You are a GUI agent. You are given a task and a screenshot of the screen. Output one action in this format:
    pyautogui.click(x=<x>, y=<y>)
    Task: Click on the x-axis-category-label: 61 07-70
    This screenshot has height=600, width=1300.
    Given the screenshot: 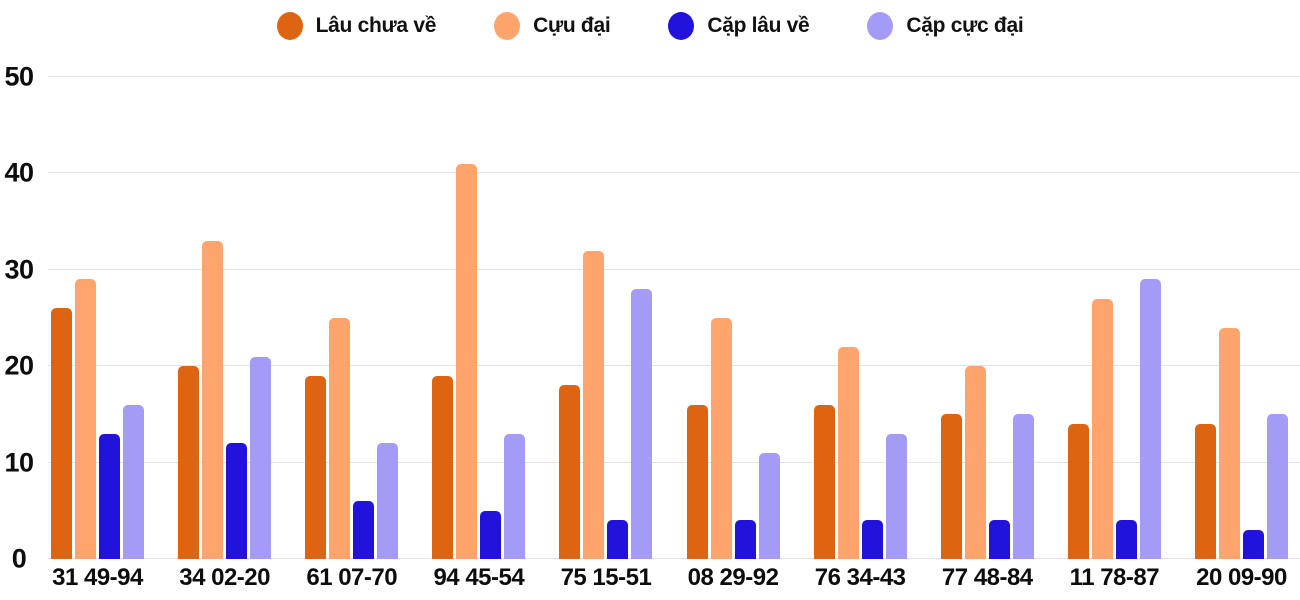 What is the action you would take?
    pyautogui.click(x=352, y=577)
    